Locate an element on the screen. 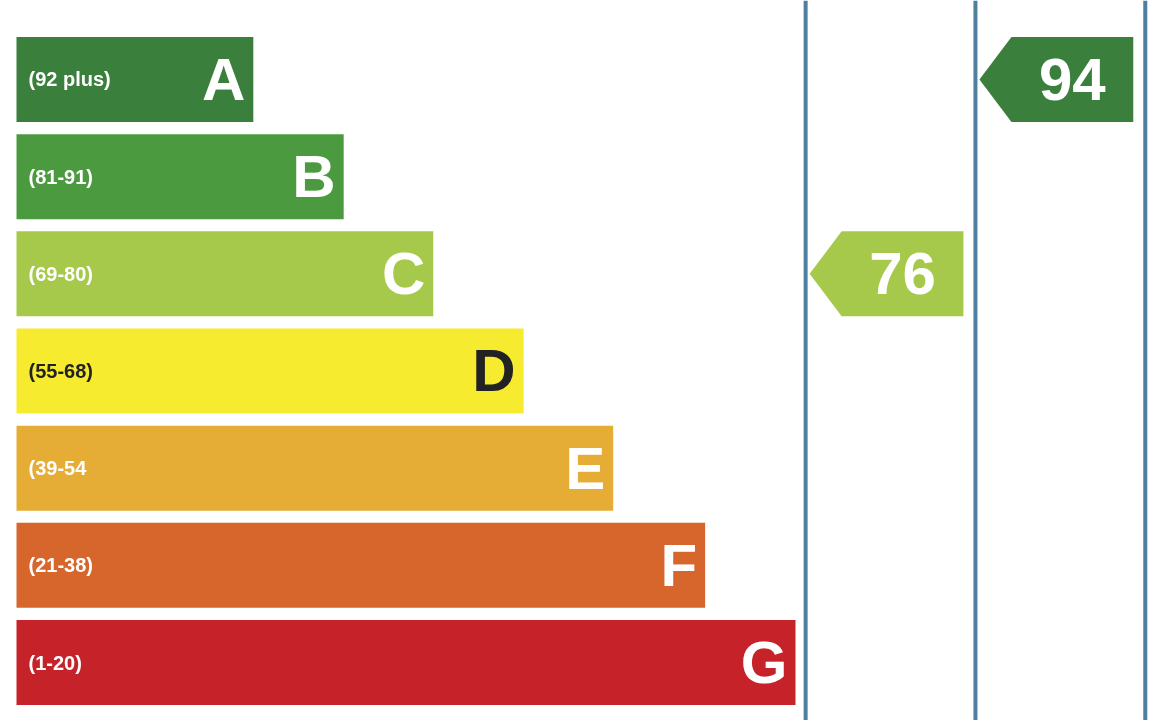 This screenshot has width=1152, height=720. y-tick-label: (81-91) is located at coordinates (60, 176).